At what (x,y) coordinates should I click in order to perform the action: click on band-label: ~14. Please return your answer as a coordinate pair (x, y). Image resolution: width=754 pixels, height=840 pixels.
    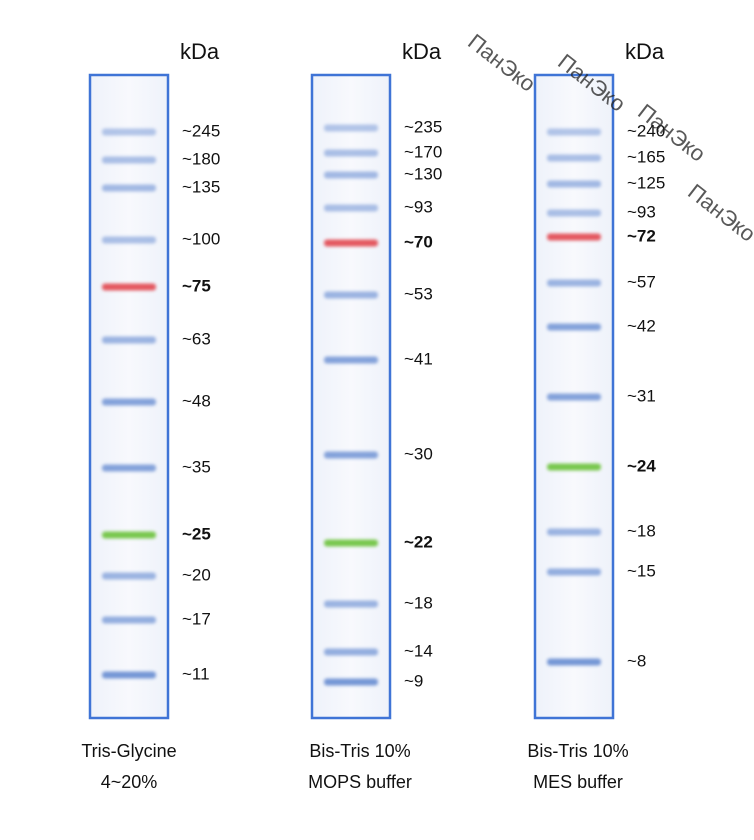
    Looking at the image, I should click on (418, 650).